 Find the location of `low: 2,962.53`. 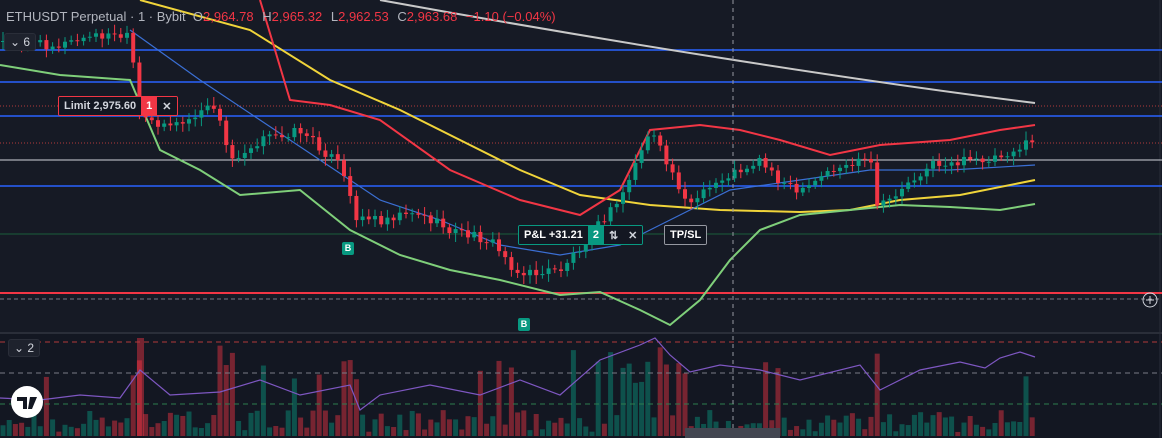

low: 2,962.53 is located at coordinates (363, 16).